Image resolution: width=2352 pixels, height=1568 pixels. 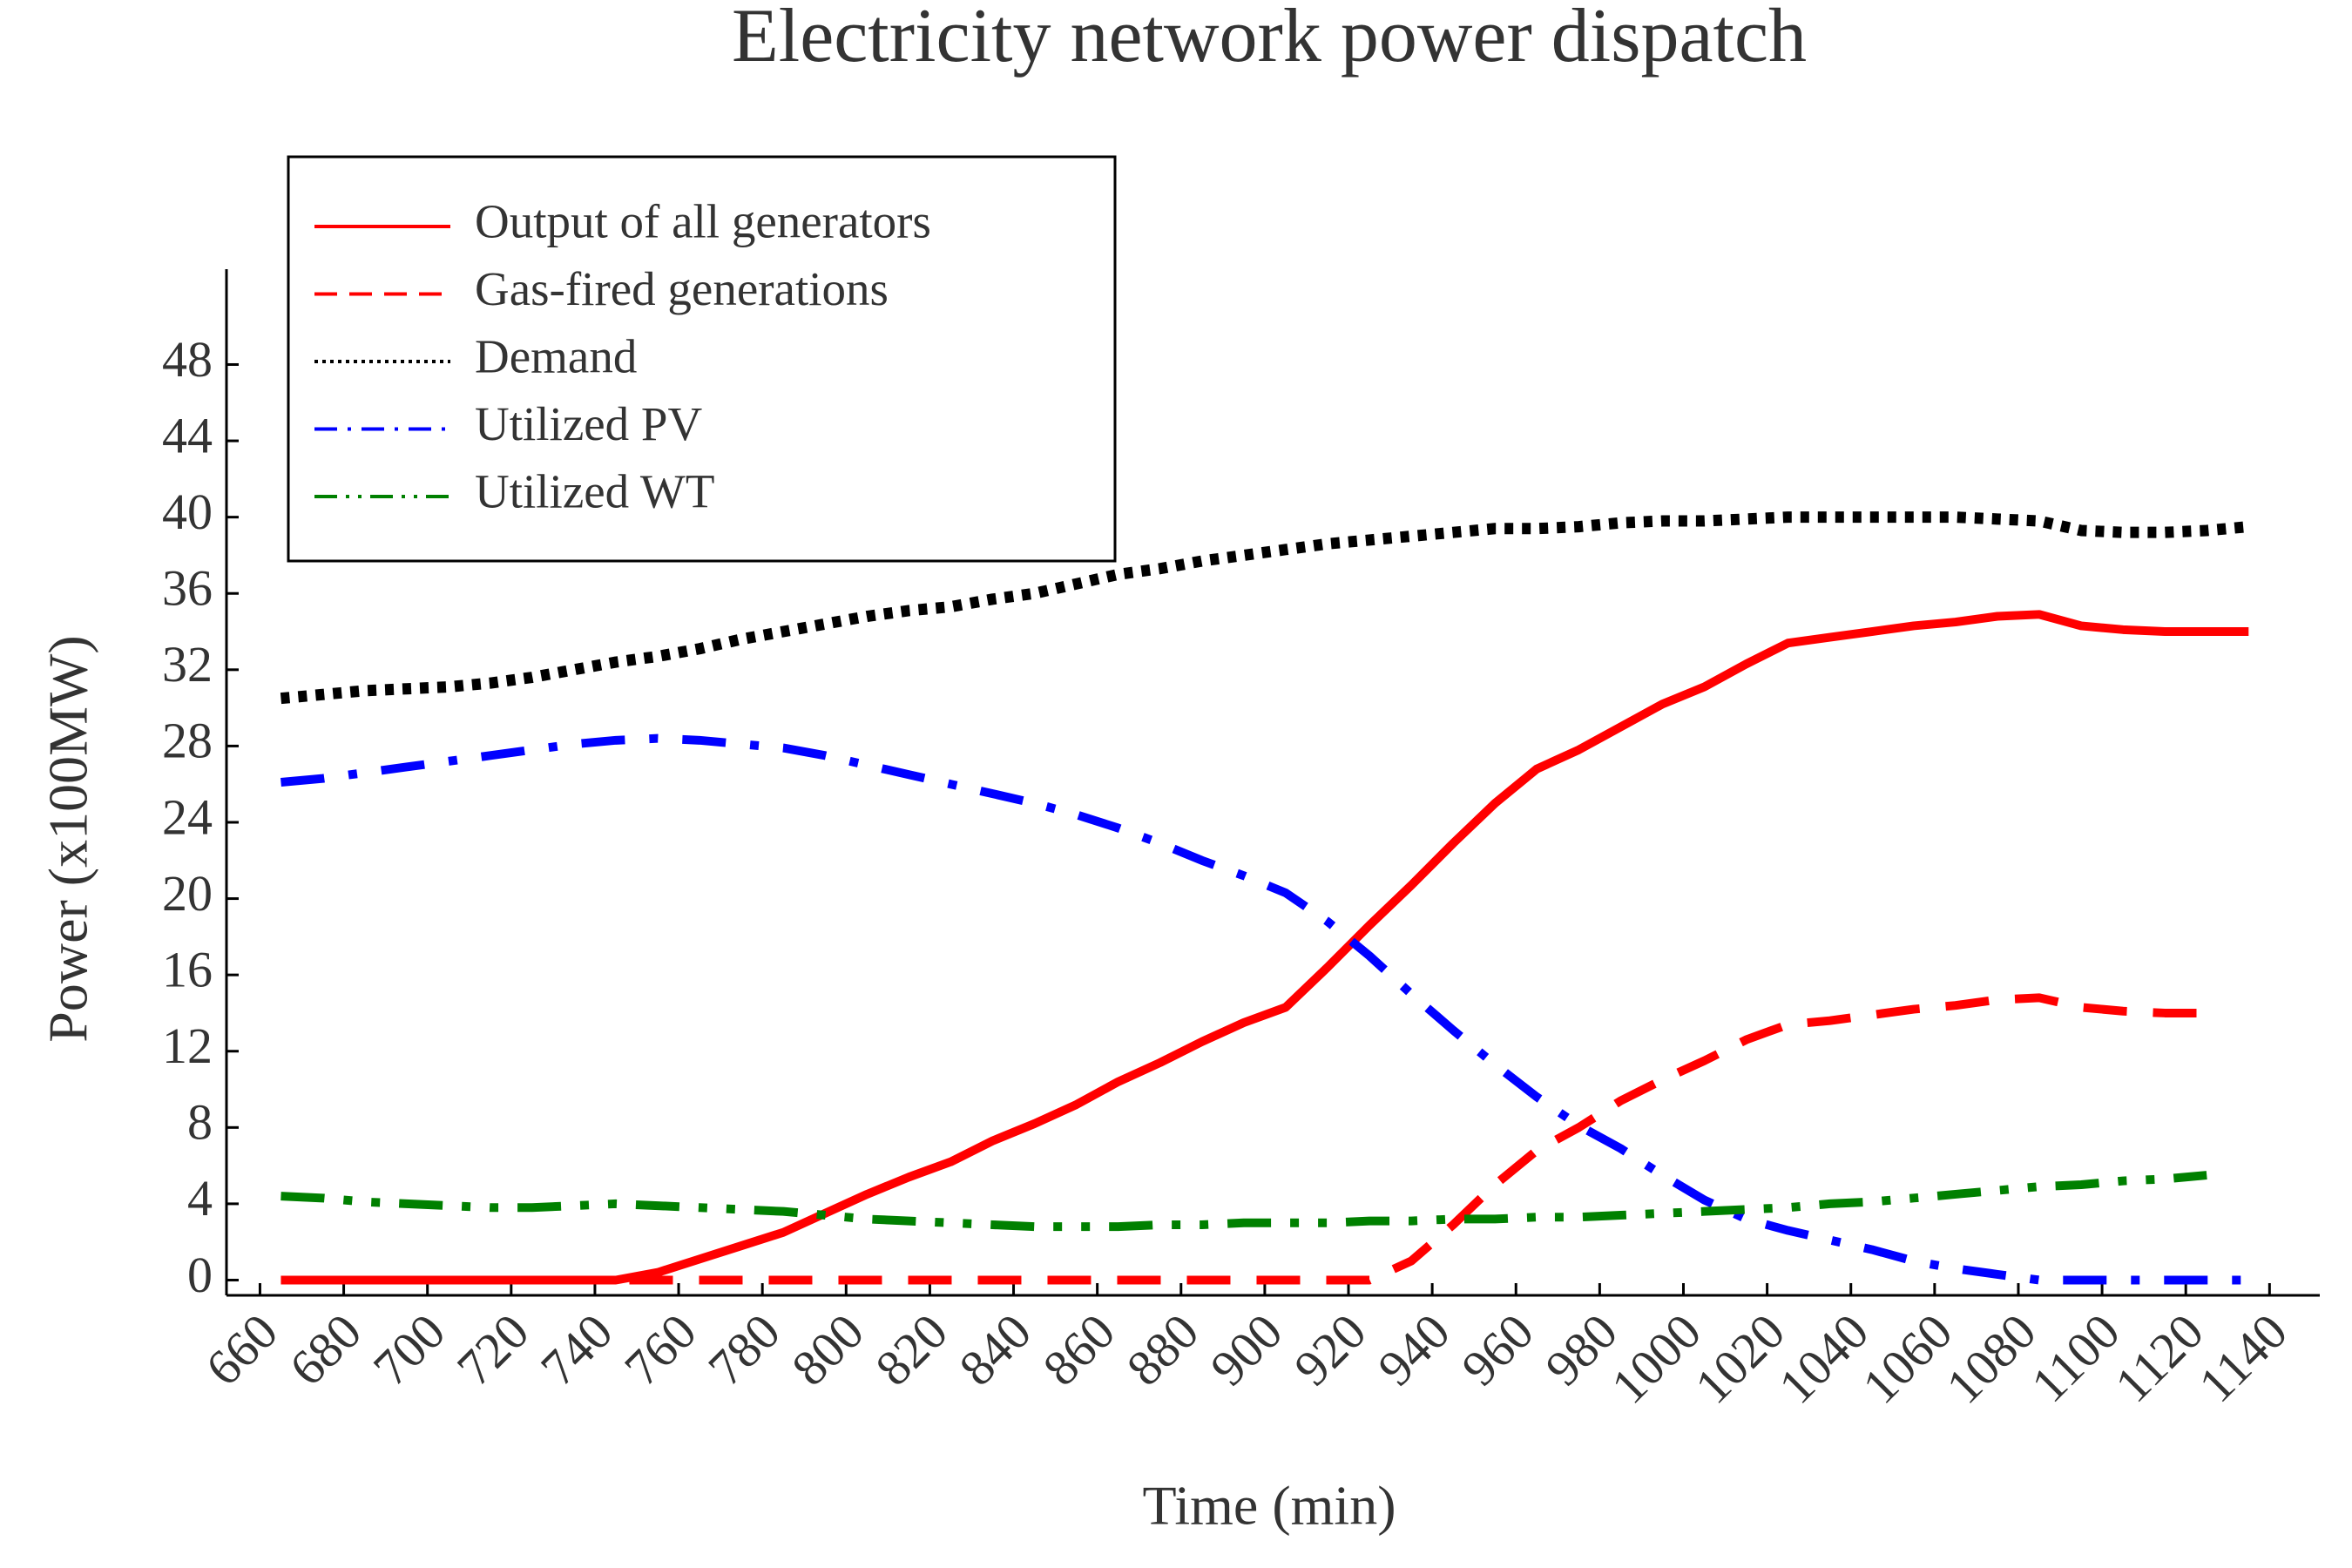 I want to click on y-tick-label: 36, so click(x=188, y=588).